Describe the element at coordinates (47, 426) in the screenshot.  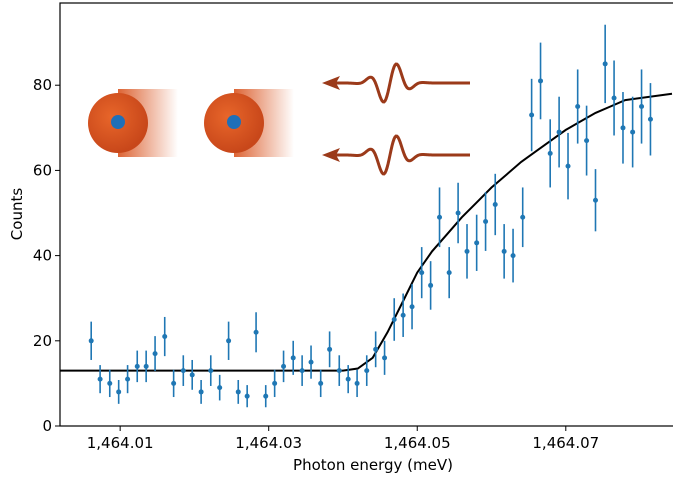
I see `y-tick-label: 0` at that location.